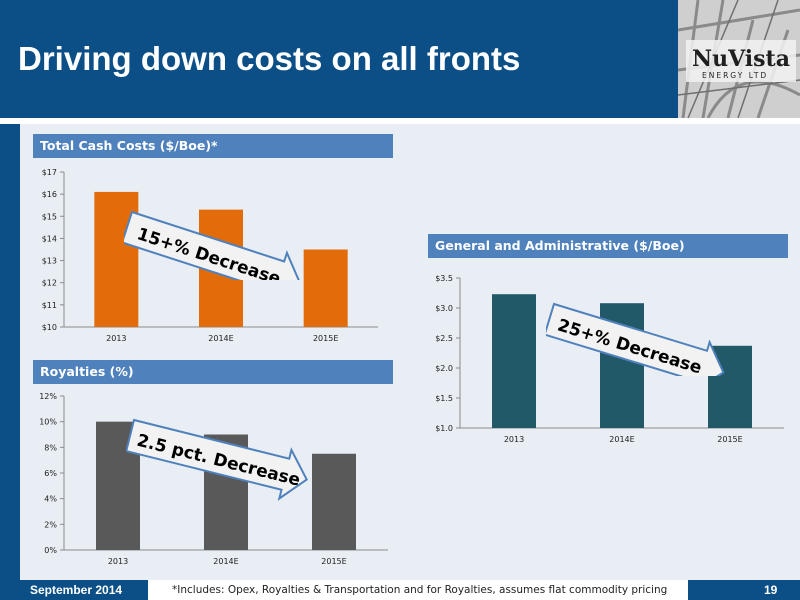  What do you see at coordinates (444, 368) in the screenshot?
I see `y-tick-label: $2.0` at bounding box center [444, 368].